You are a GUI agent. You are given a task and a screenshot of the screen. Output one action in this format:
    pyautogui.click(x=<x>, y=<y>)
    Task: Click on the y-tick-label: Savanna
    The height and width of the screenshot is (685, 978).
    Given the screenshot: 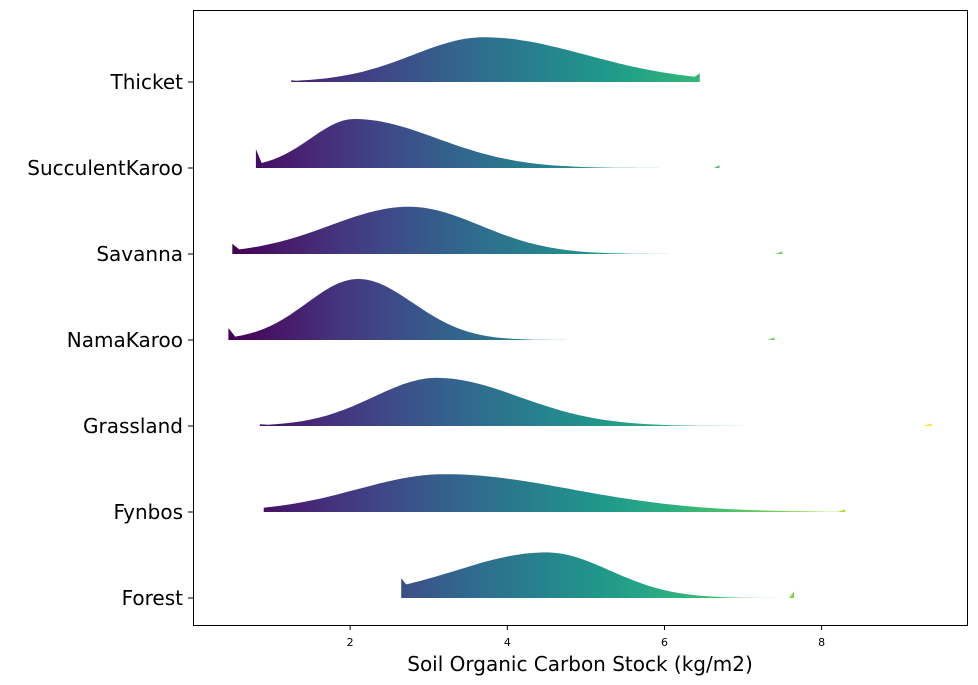 What is the action you would take?
    pyautogui.click(x=139, y=254)
    